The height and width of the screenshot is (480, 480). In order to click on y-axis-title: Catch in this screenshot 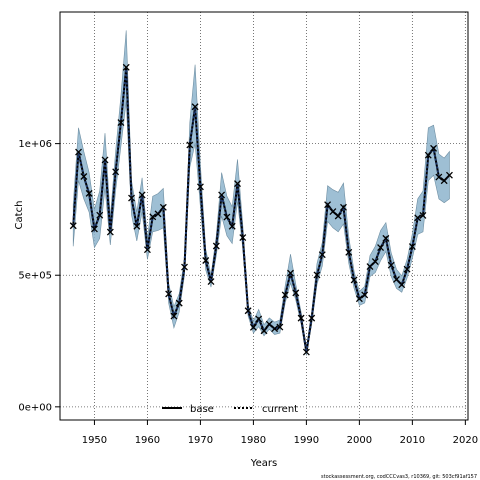, I will do `click(19, 215)`.